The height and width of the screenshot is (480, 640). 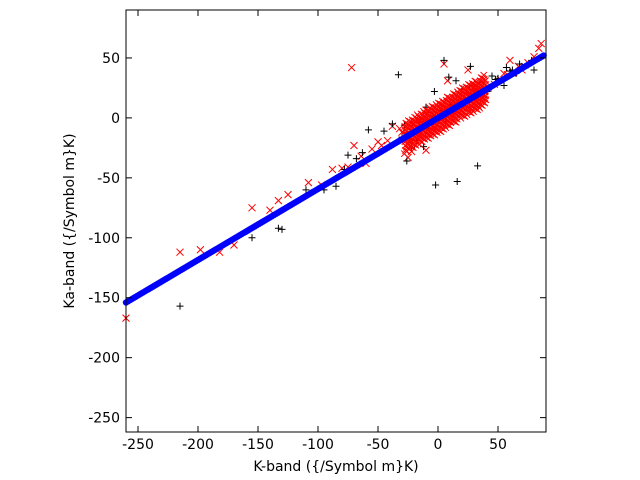 I want to click on blue-trend-point, so click(x=543, y=55).